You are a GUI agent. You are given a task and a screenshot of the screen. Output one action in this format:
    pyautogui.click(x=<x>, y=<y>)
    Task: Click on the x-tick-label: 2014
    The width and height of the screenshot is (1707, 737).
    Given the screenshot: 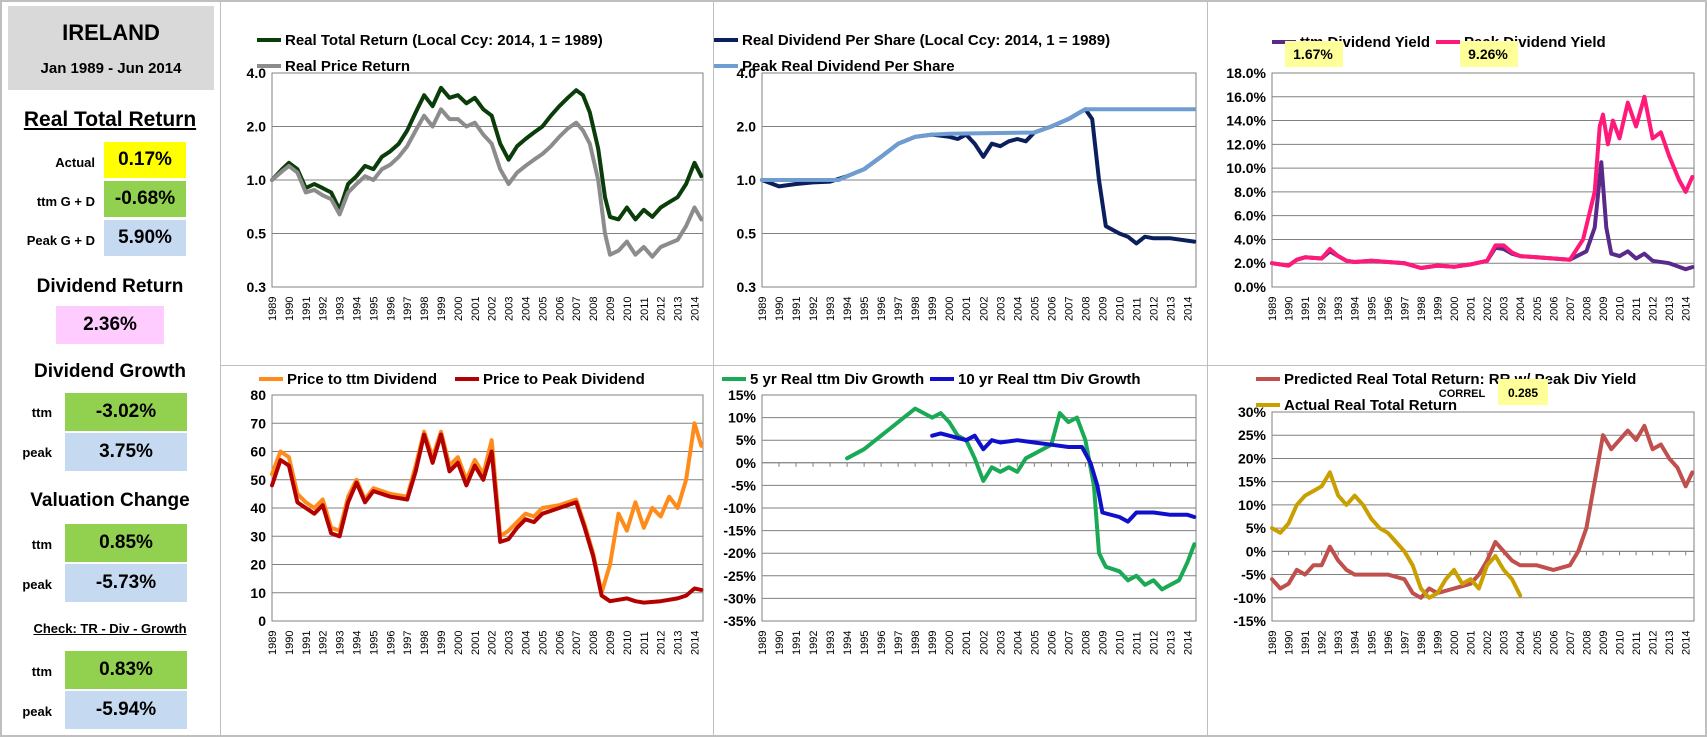 What is the action you would take?
    pyautogui.click(x=1188, y=309)
    